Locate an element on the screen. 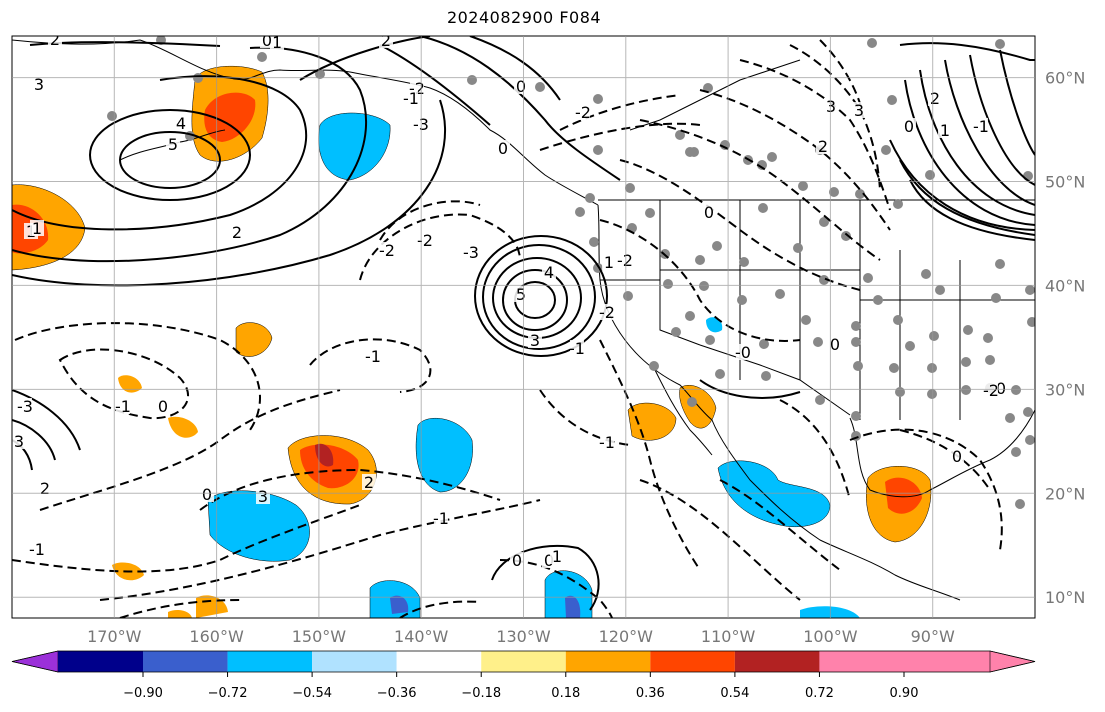 The image size is (1105, 712). colorbar-tick-label: 0.36 is located at coordinates (650, 693).